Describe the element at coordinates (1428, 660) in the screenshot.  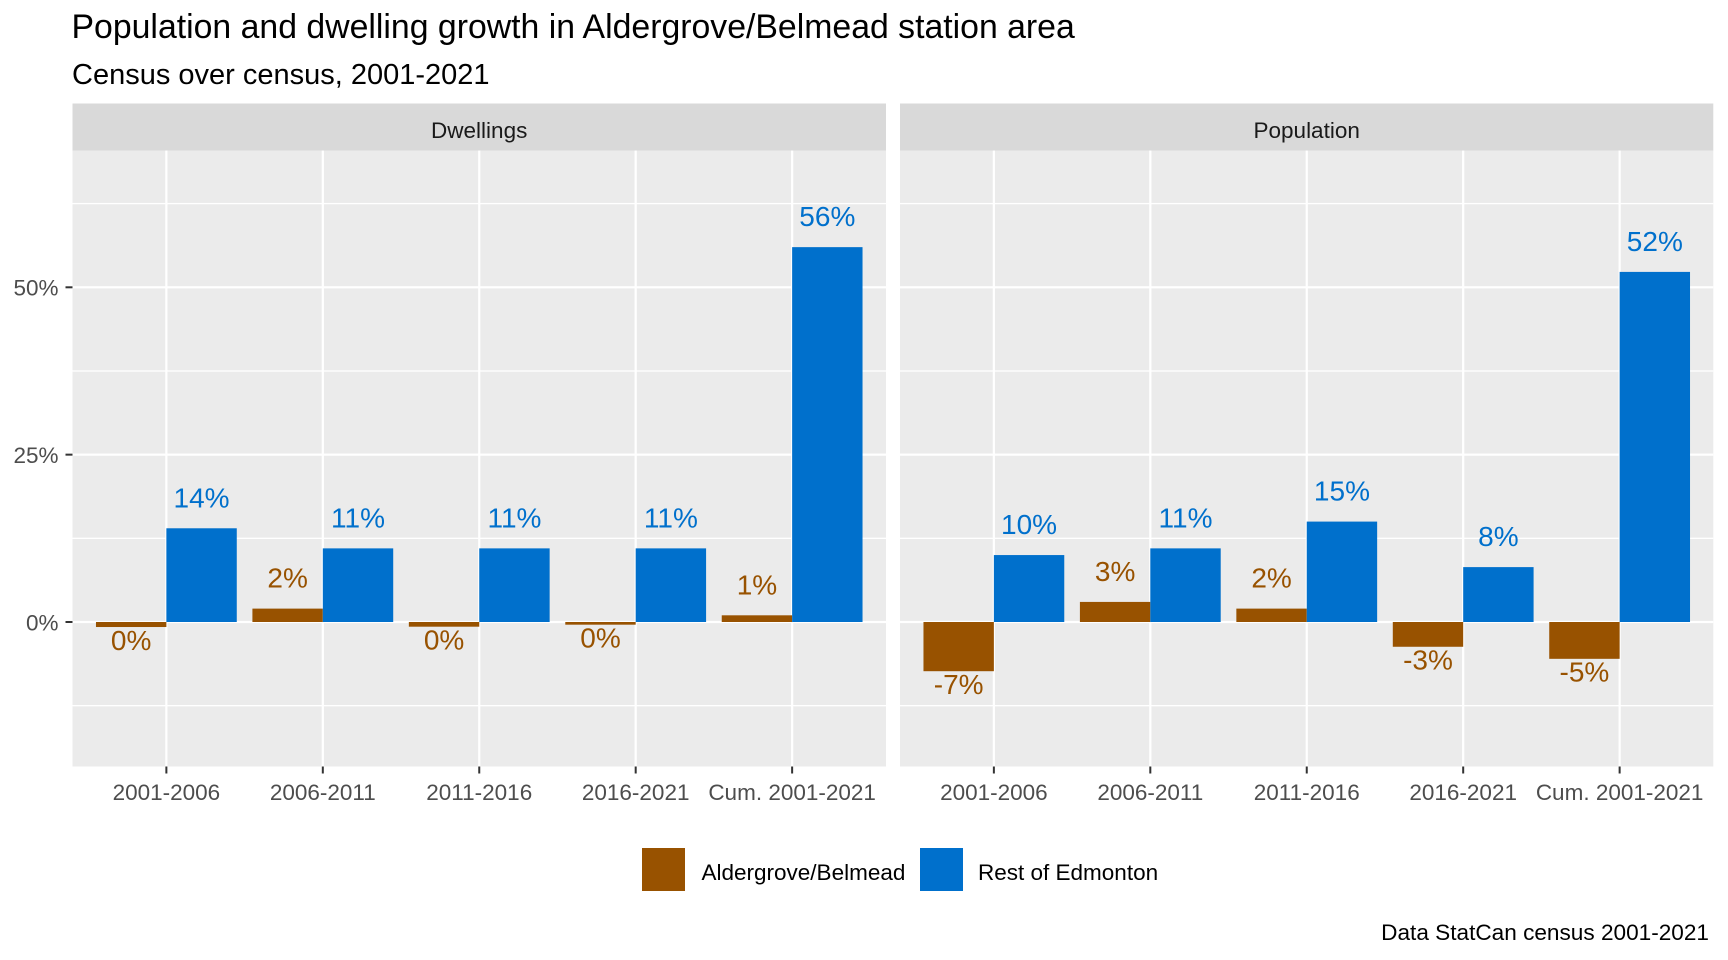
I see `svg-text: -3%` at that location.